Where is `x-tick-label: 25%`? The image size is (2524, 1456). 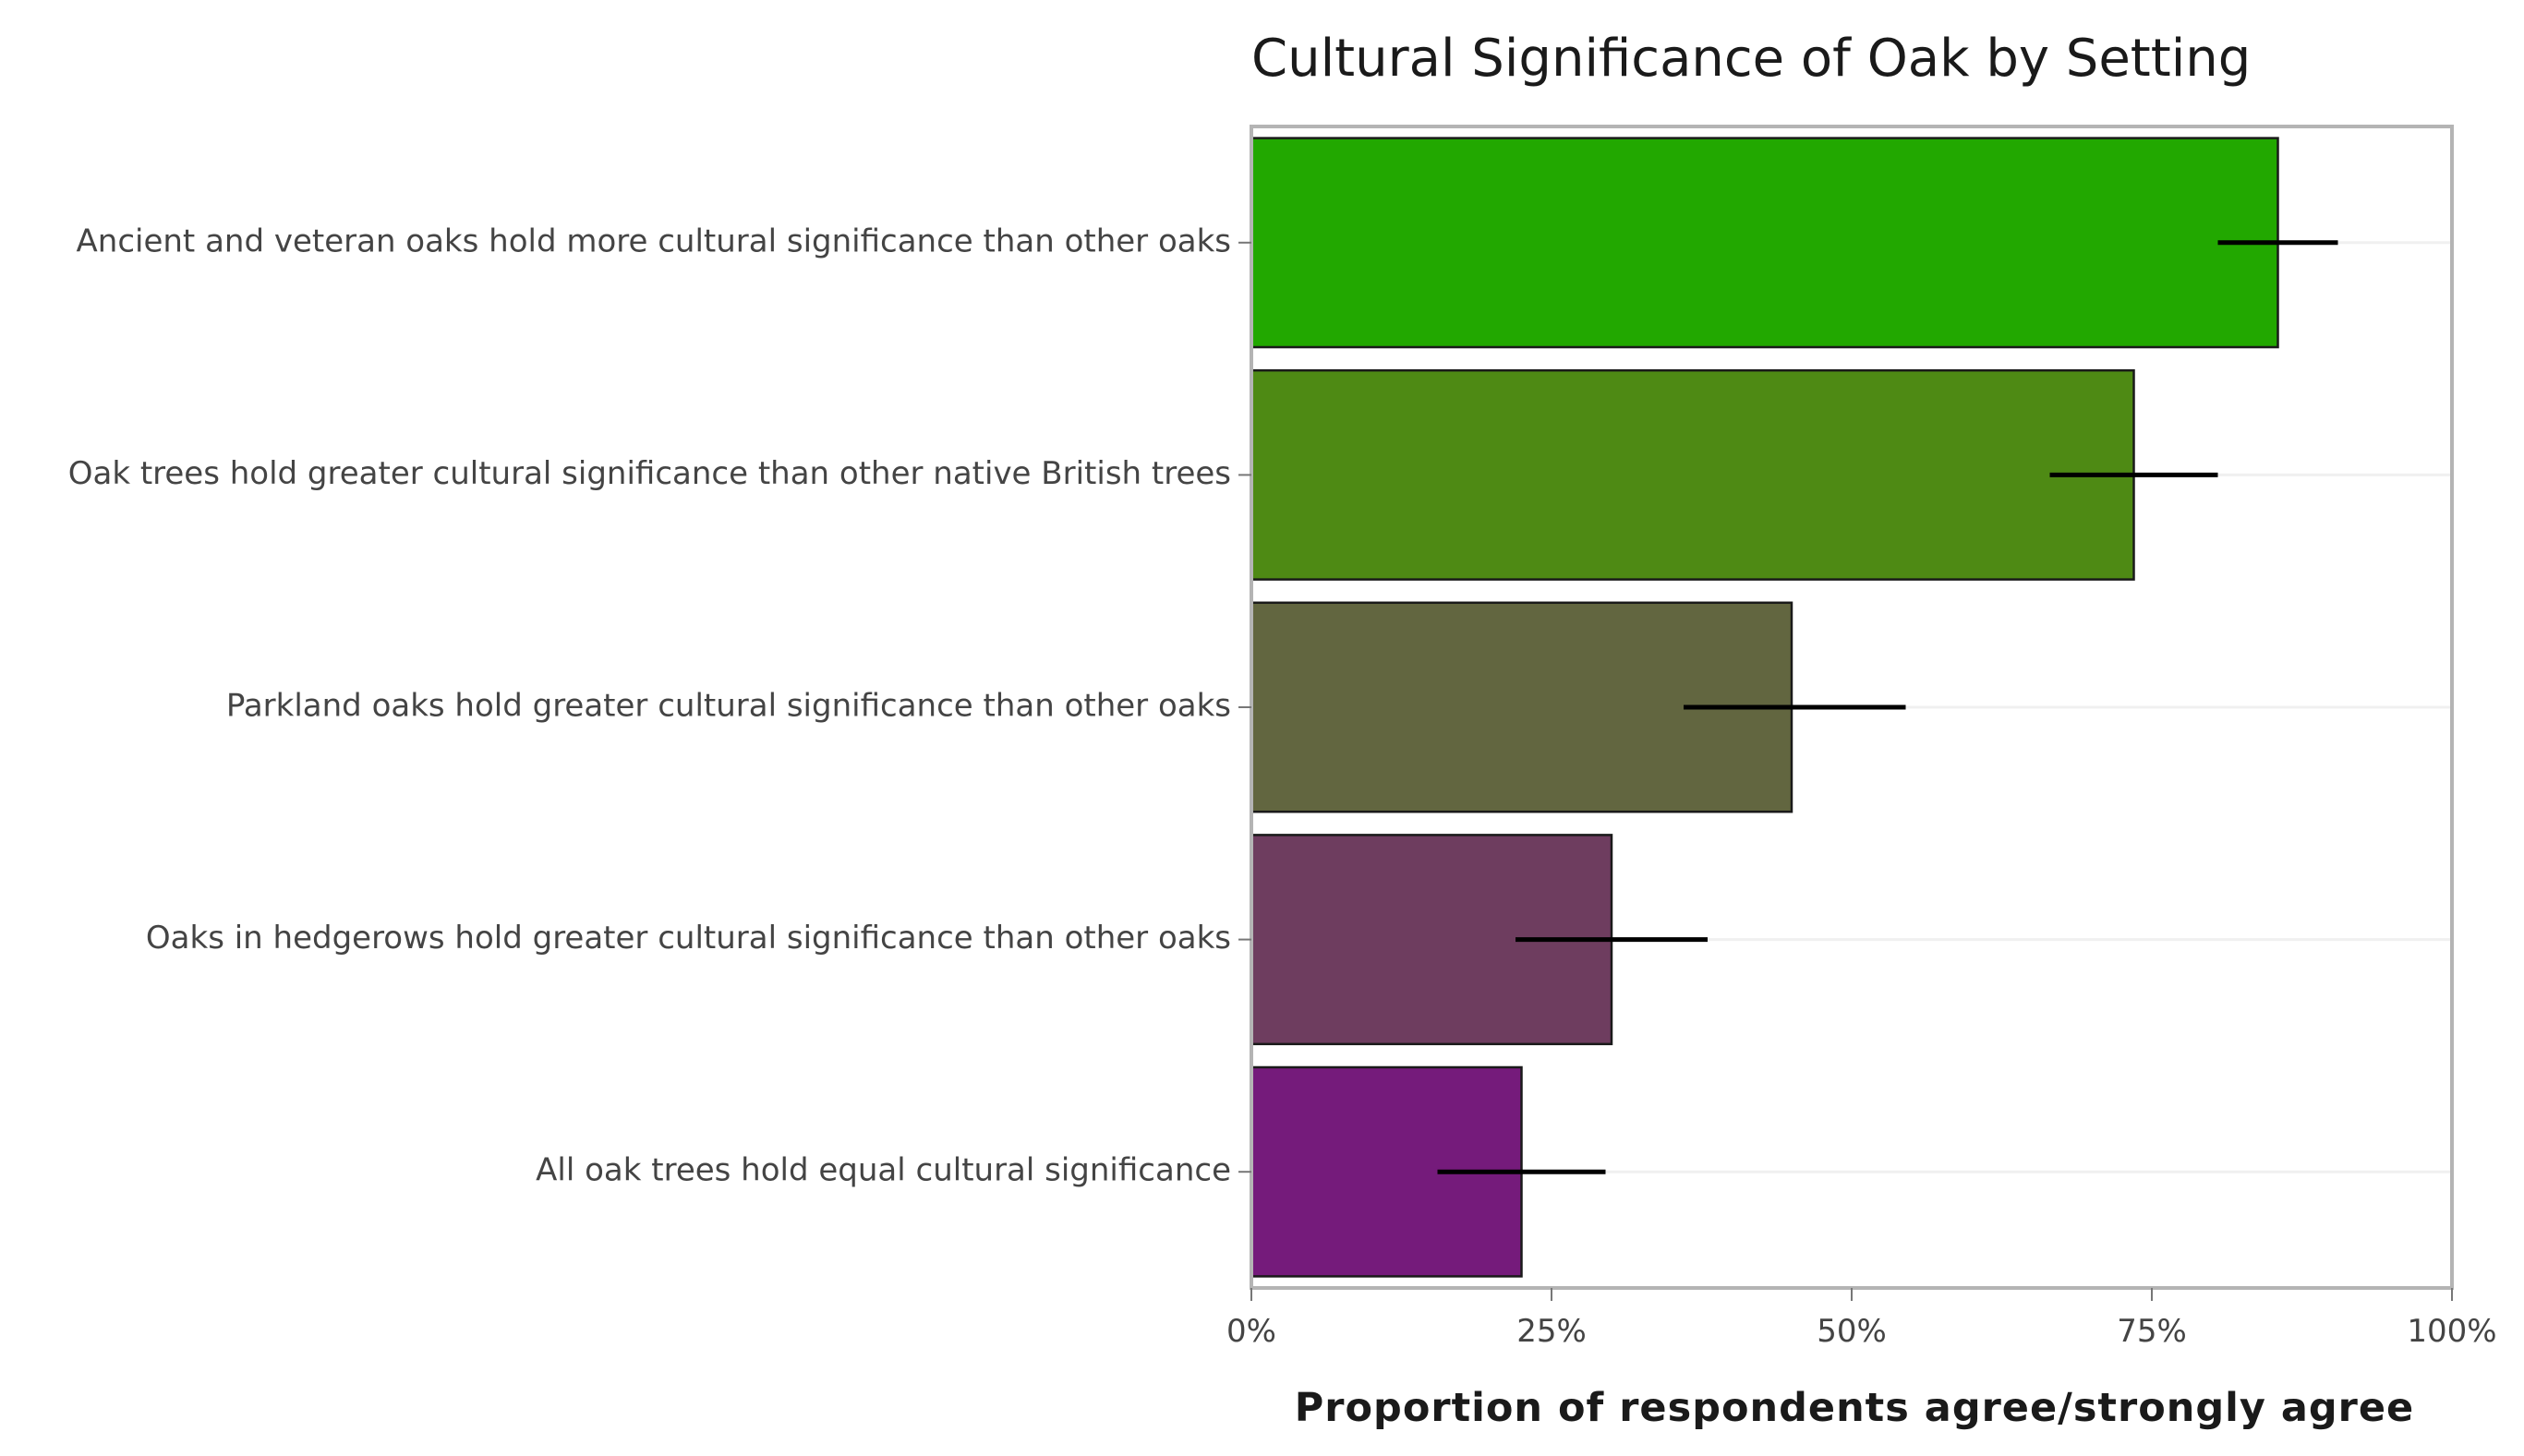 x-tick-label: 25% is located at coordinates (1552, 1331).